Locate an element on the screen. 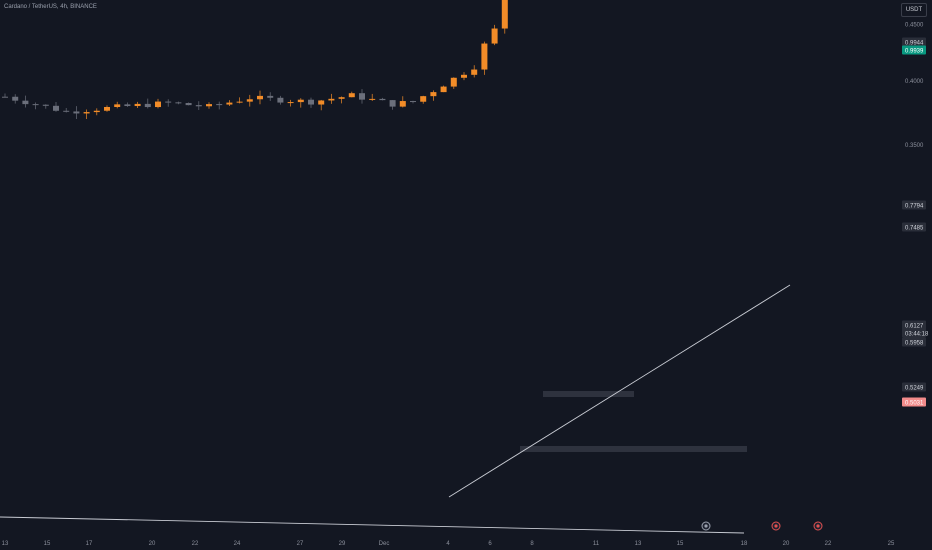  price-label: 0.5958 is located at coordinates (914, 344).